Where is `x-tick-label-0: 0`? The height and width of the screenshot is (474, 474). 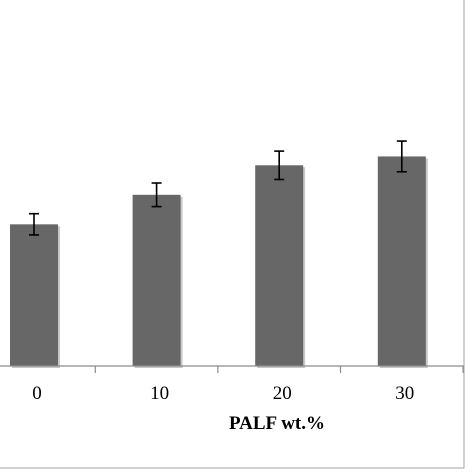 x-tick-label-0: 0 is located at coordinates (37, 393).